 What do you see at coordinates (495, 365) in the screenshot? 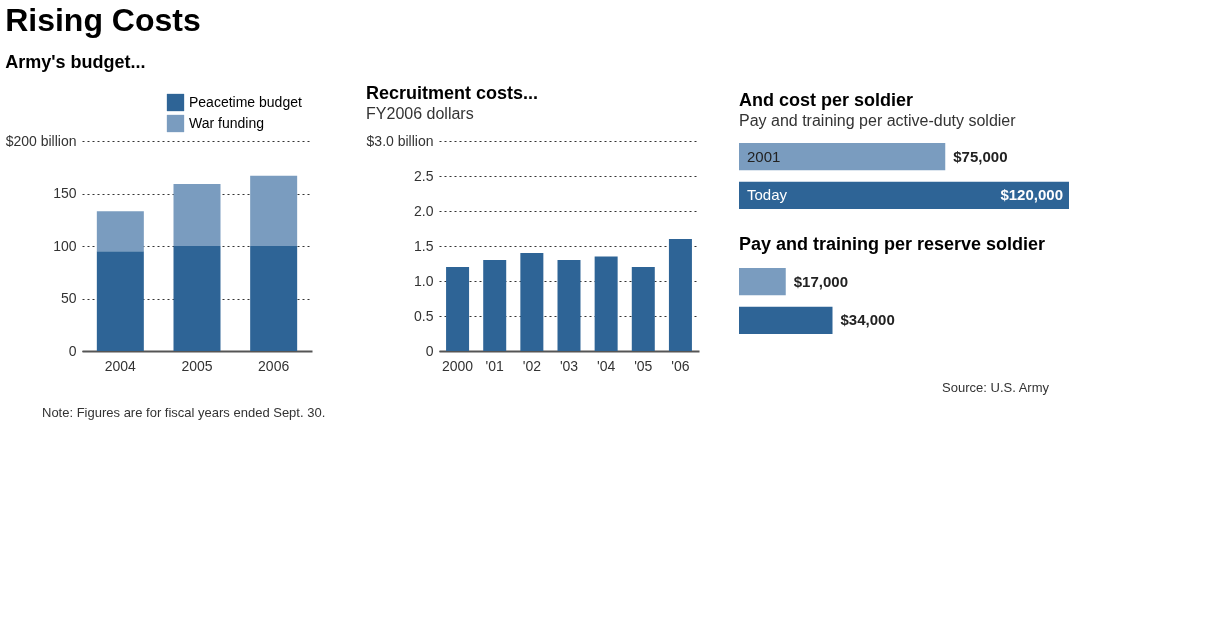
I see `x-tick-label: '01` at bounding box center [495, 365].